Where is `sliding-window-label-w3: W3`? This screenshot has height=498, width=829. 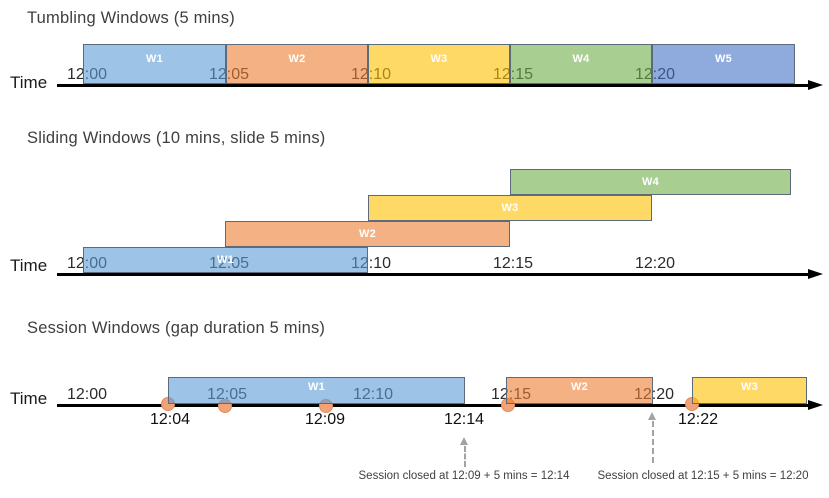 sliding-window-label-w3: W3 is located at coordinates (510, 208).